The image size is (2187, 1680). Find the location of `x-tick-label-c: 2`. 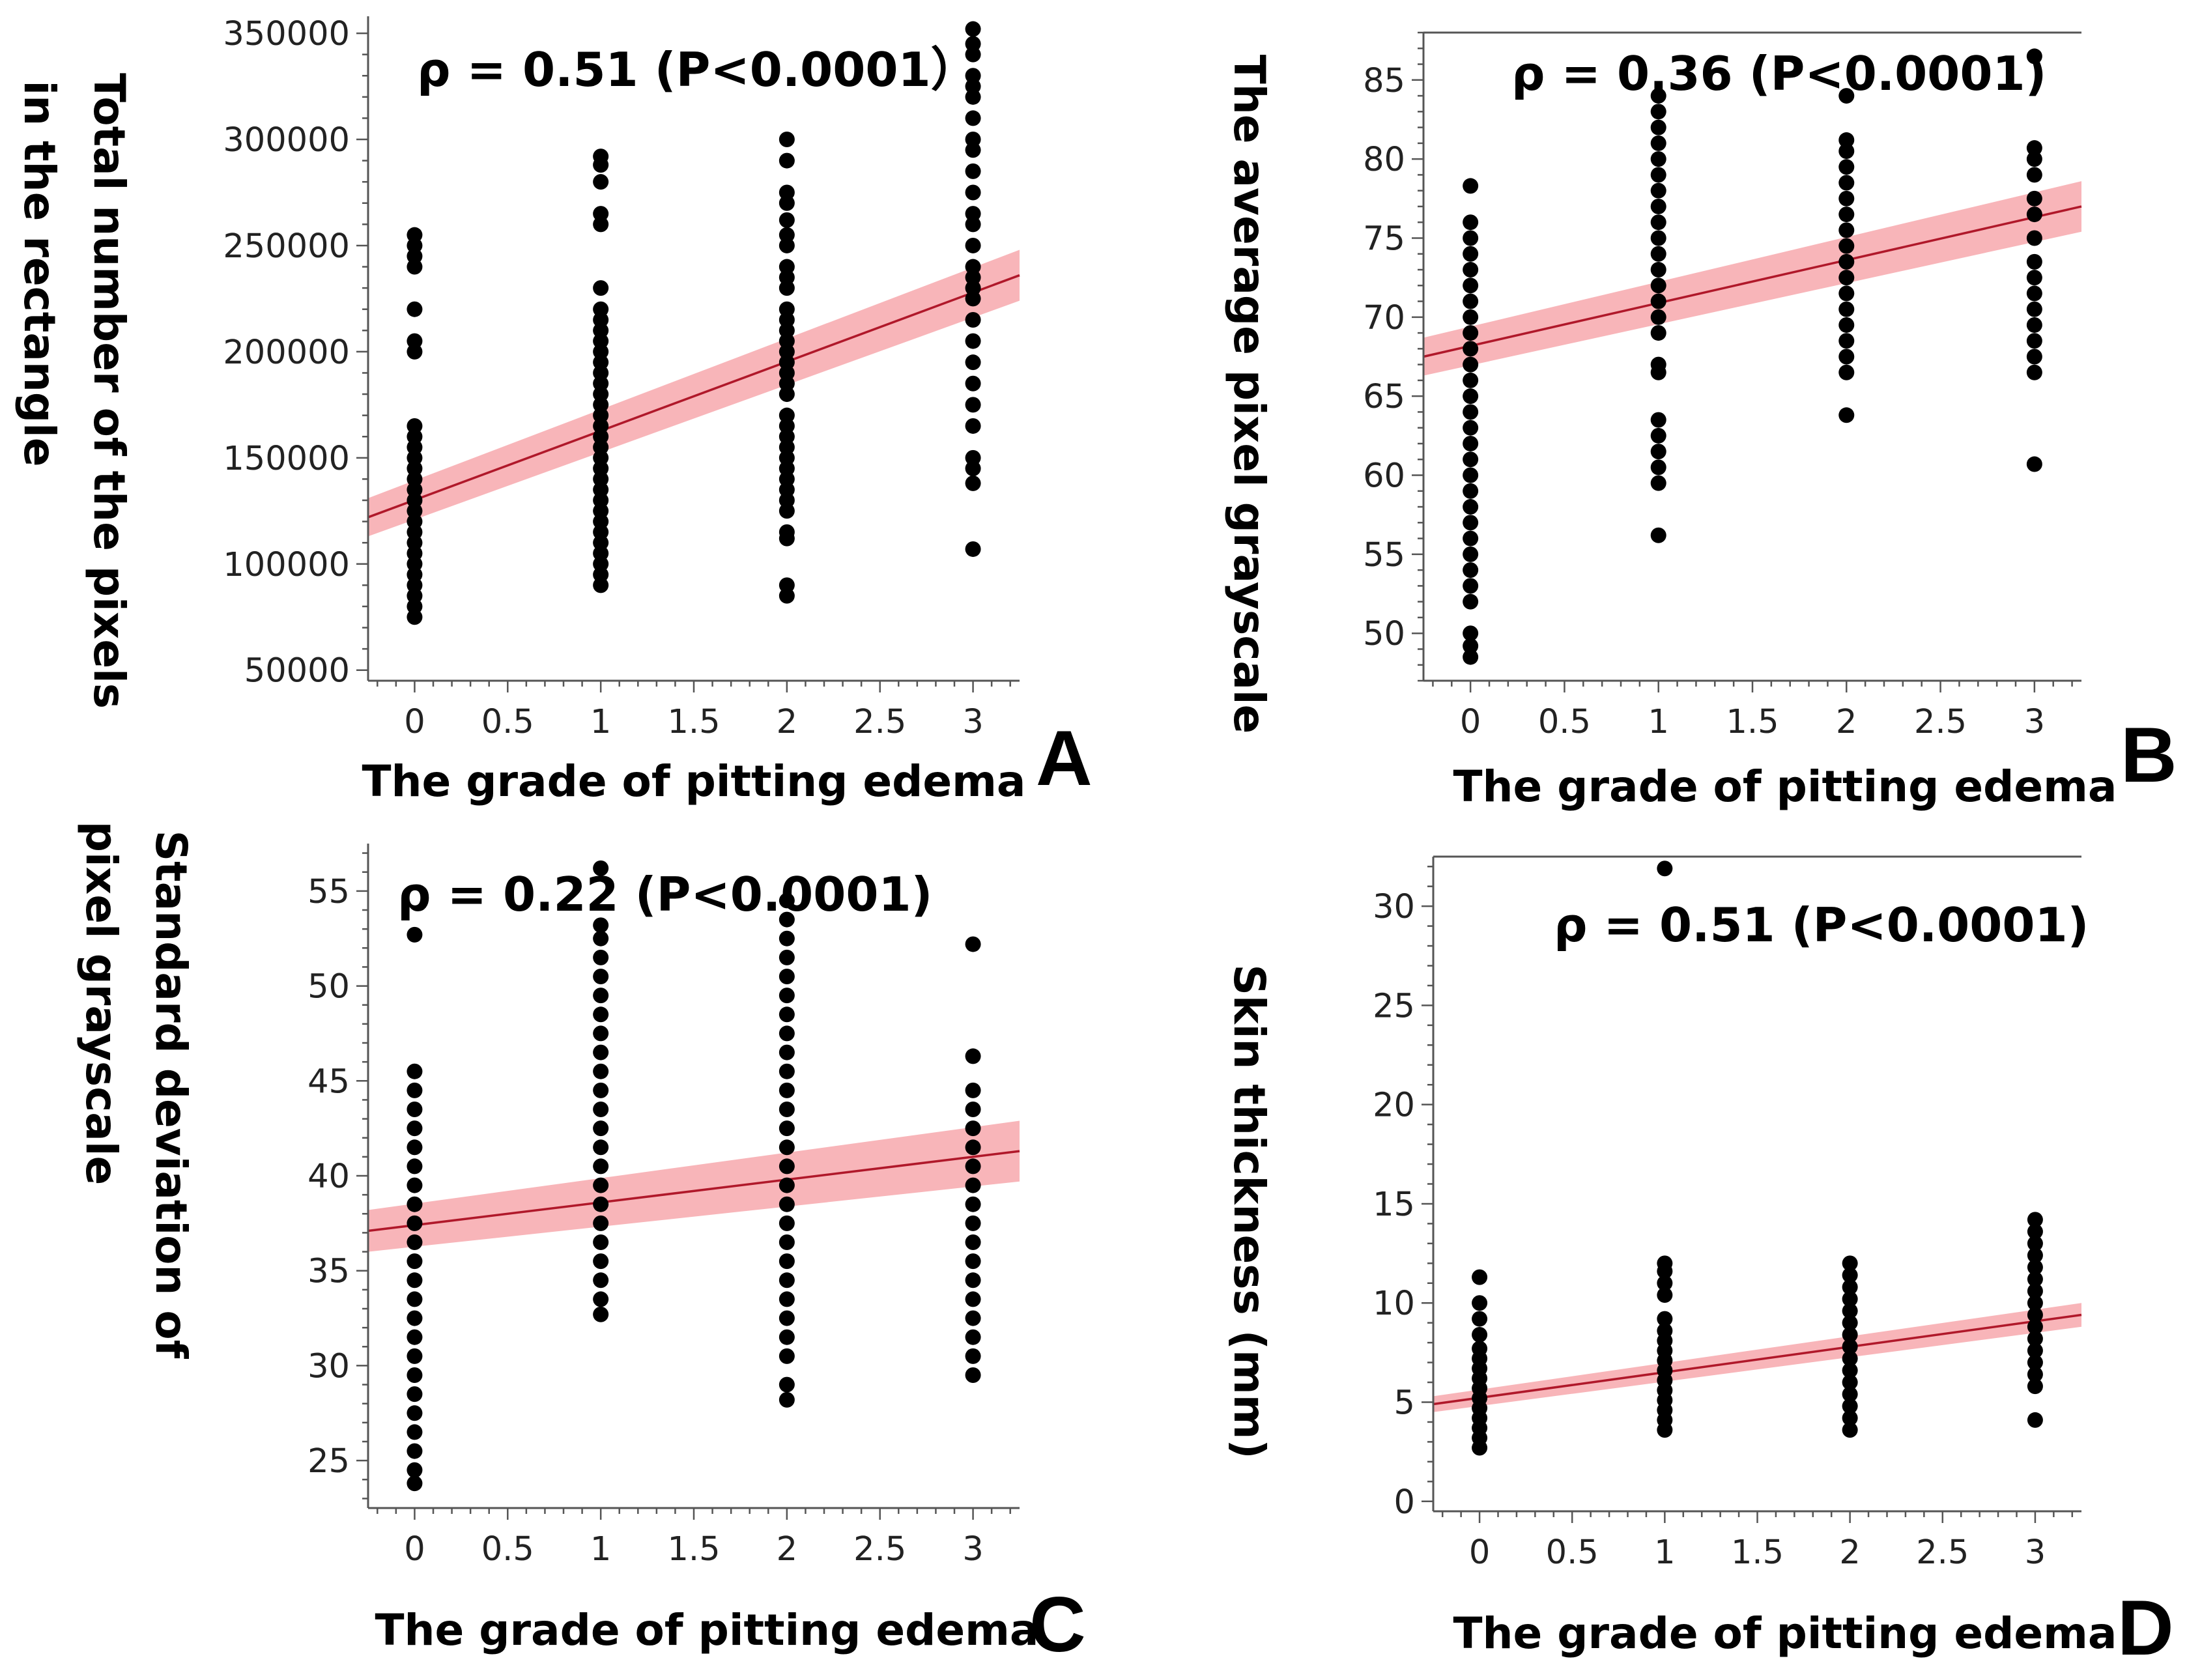

x-tick-label-c: 2 is located at coordinates (787, 1549).